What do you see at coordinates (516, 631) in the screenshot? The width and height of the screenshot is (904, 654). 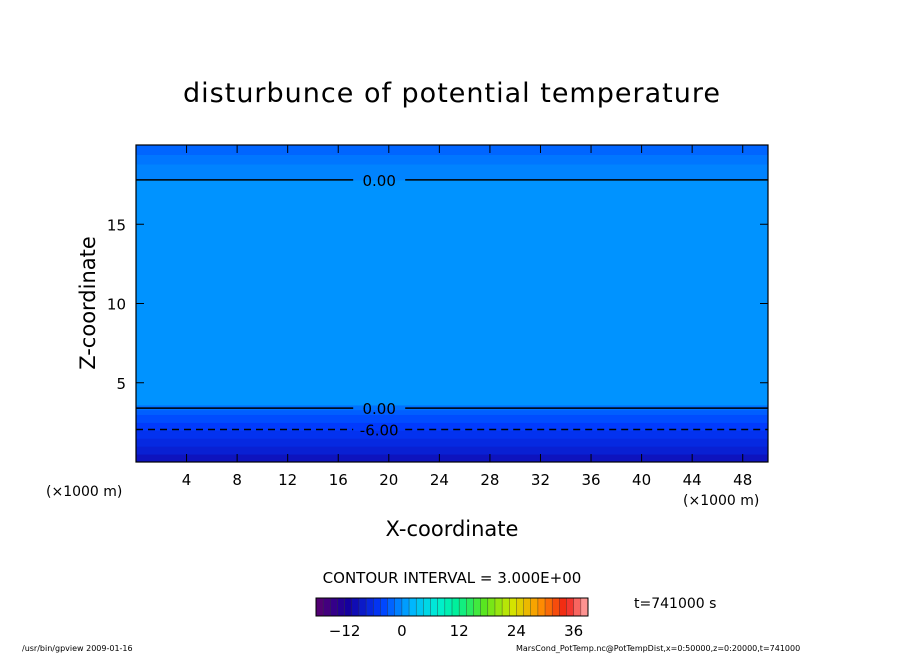 I see `colorbar-tick-label: 24` at bounding box center [516, 631].